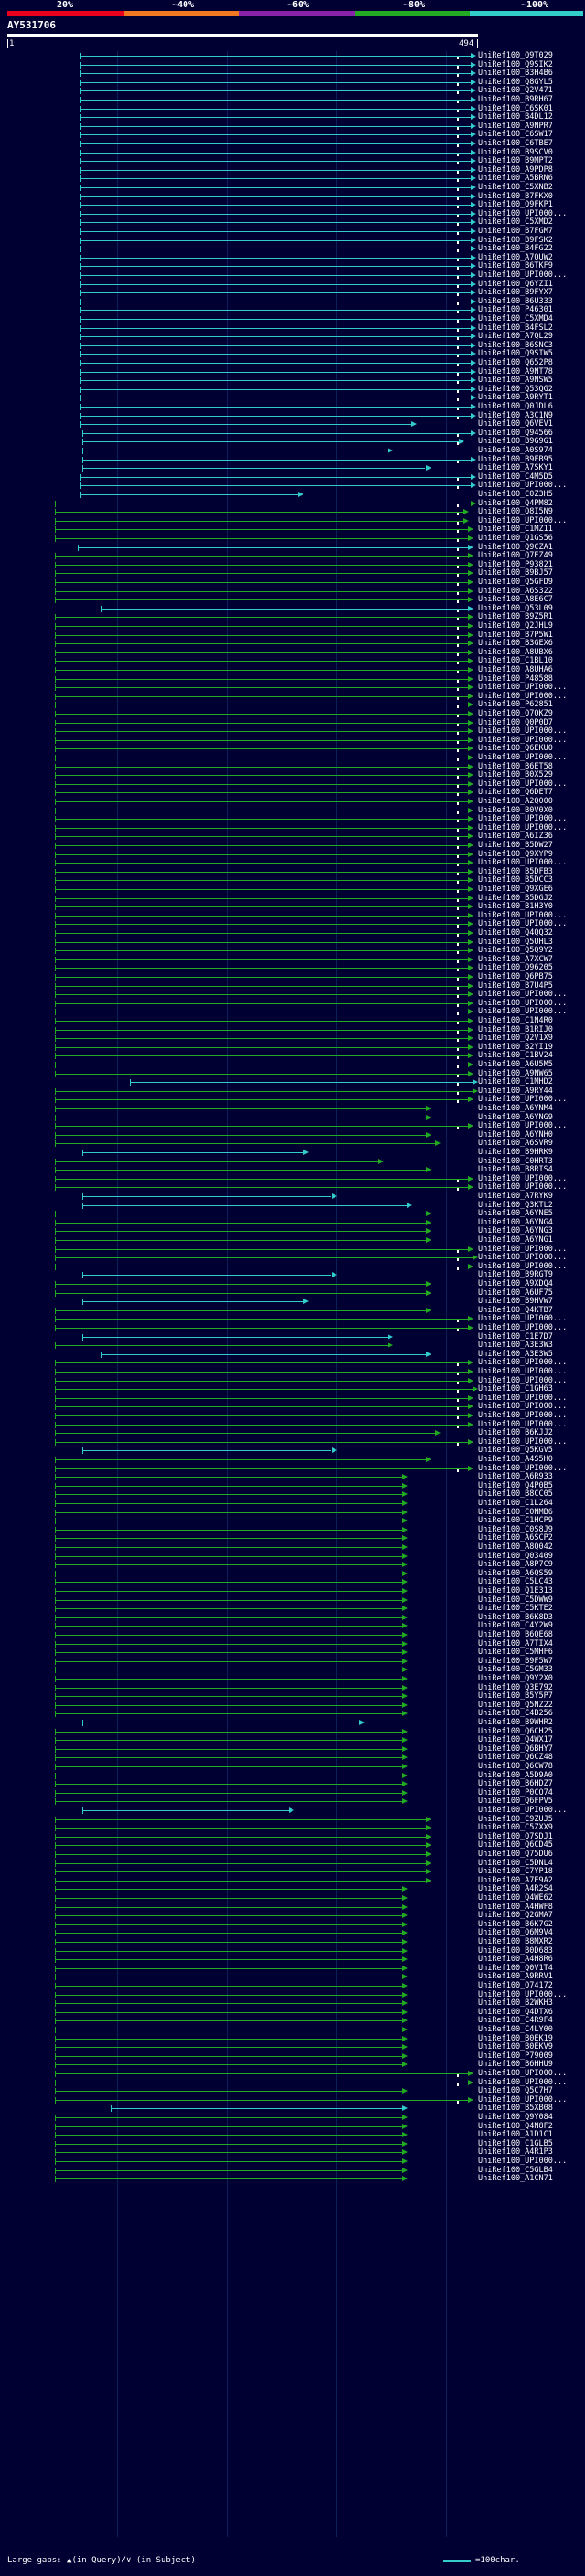 The height and width of the screenshot is (2576, 585). Describe the element at coordinates (293, 1670) in the screenshot. I see `hit-row: UniRef100_C5GM33` at that location.